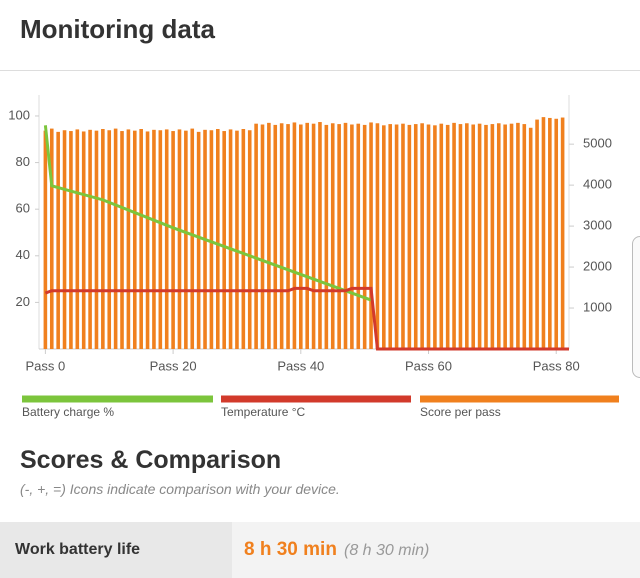 The height and width of the screenshot is (578, 640). What do you see at coordinates (556, 365) in the screenshot?
I see `x-tick-label: Pass 80` at bounding box center [556, 365].